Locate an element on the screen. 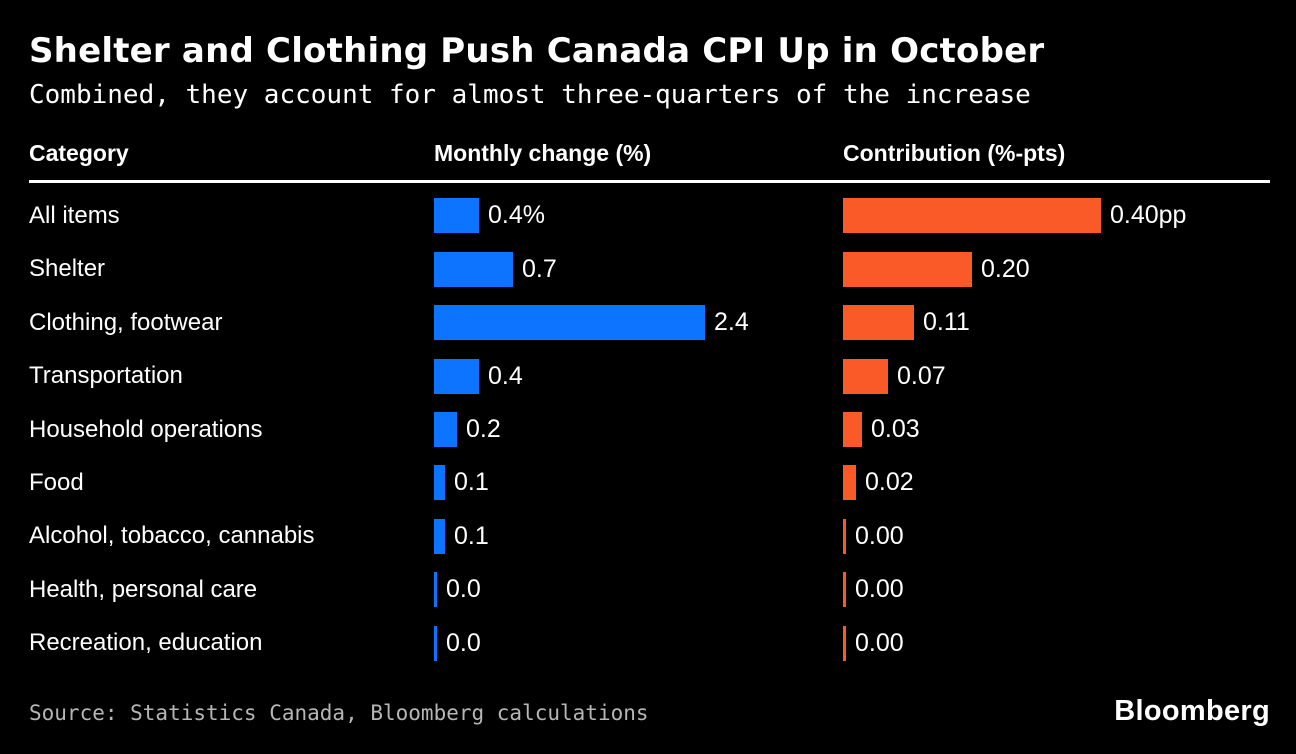 Image resolution: width=1296 pixels, height=754 pixels. table-row: All items 0.4% 0.40pp is located at coordinates (649, 215).